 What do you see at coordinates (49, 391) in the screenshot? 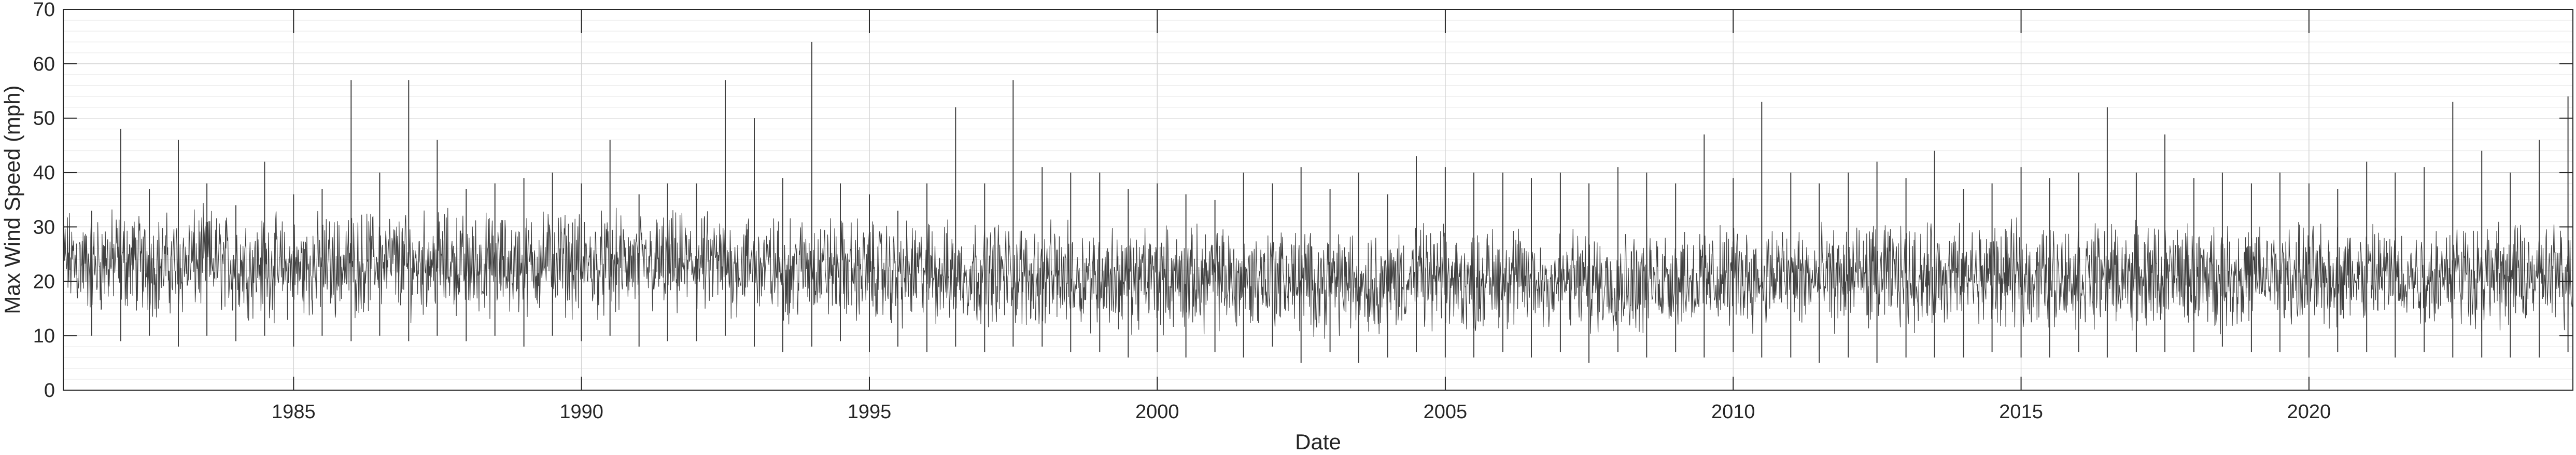
I see `y-tick-label: 0` at bounding box center [49, 391].